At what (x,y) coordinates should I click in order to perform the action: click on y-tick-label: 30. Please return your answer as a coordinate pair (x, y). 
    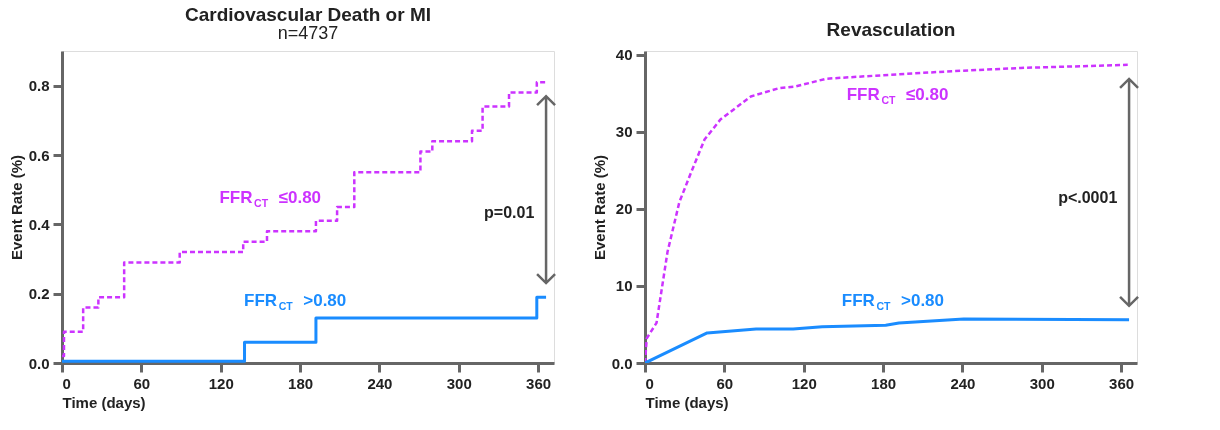
    Looking at the image, I should click on (624, 132).